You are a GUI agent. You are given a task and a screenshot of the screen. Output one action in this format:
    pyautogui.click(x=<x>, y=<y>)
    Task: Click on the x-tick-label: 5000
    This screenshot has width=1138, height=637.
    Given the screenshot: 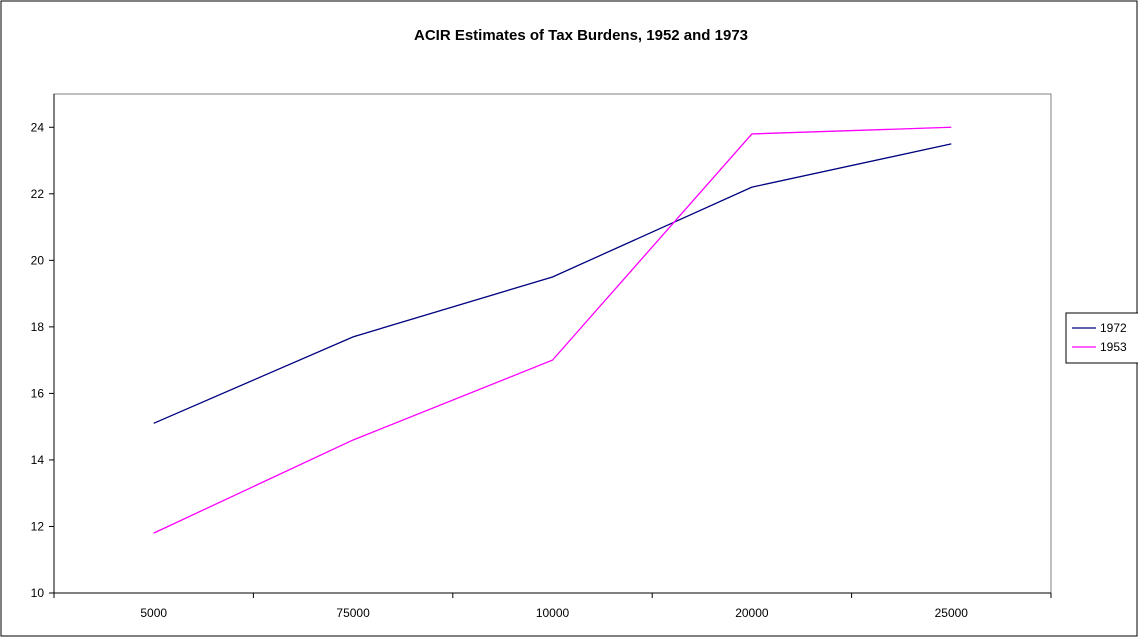 What is the action you would take?
    pyautogui.click(x=153, y=613)
    